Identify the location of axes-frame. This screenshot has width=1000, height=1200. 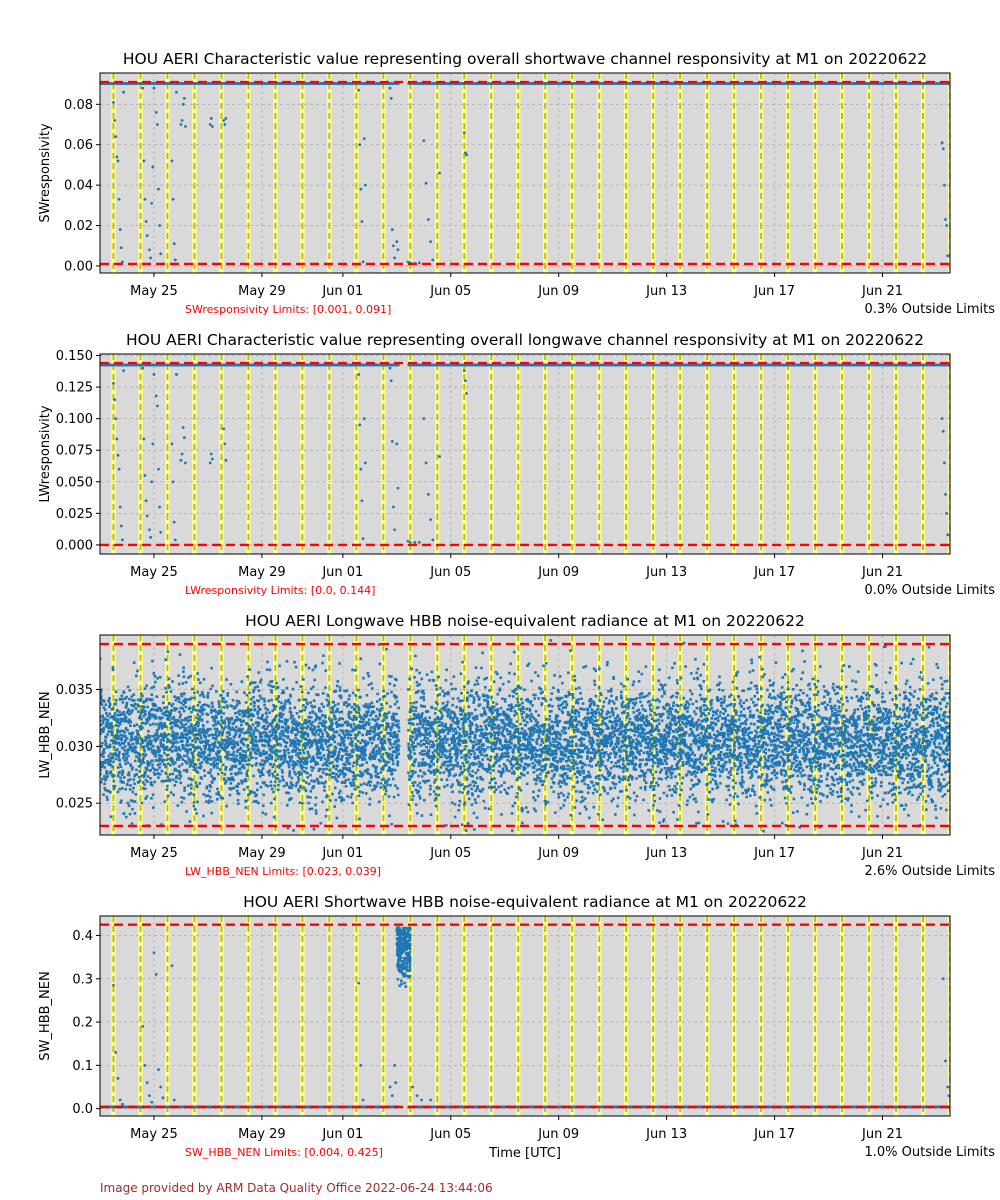
(525, 454).